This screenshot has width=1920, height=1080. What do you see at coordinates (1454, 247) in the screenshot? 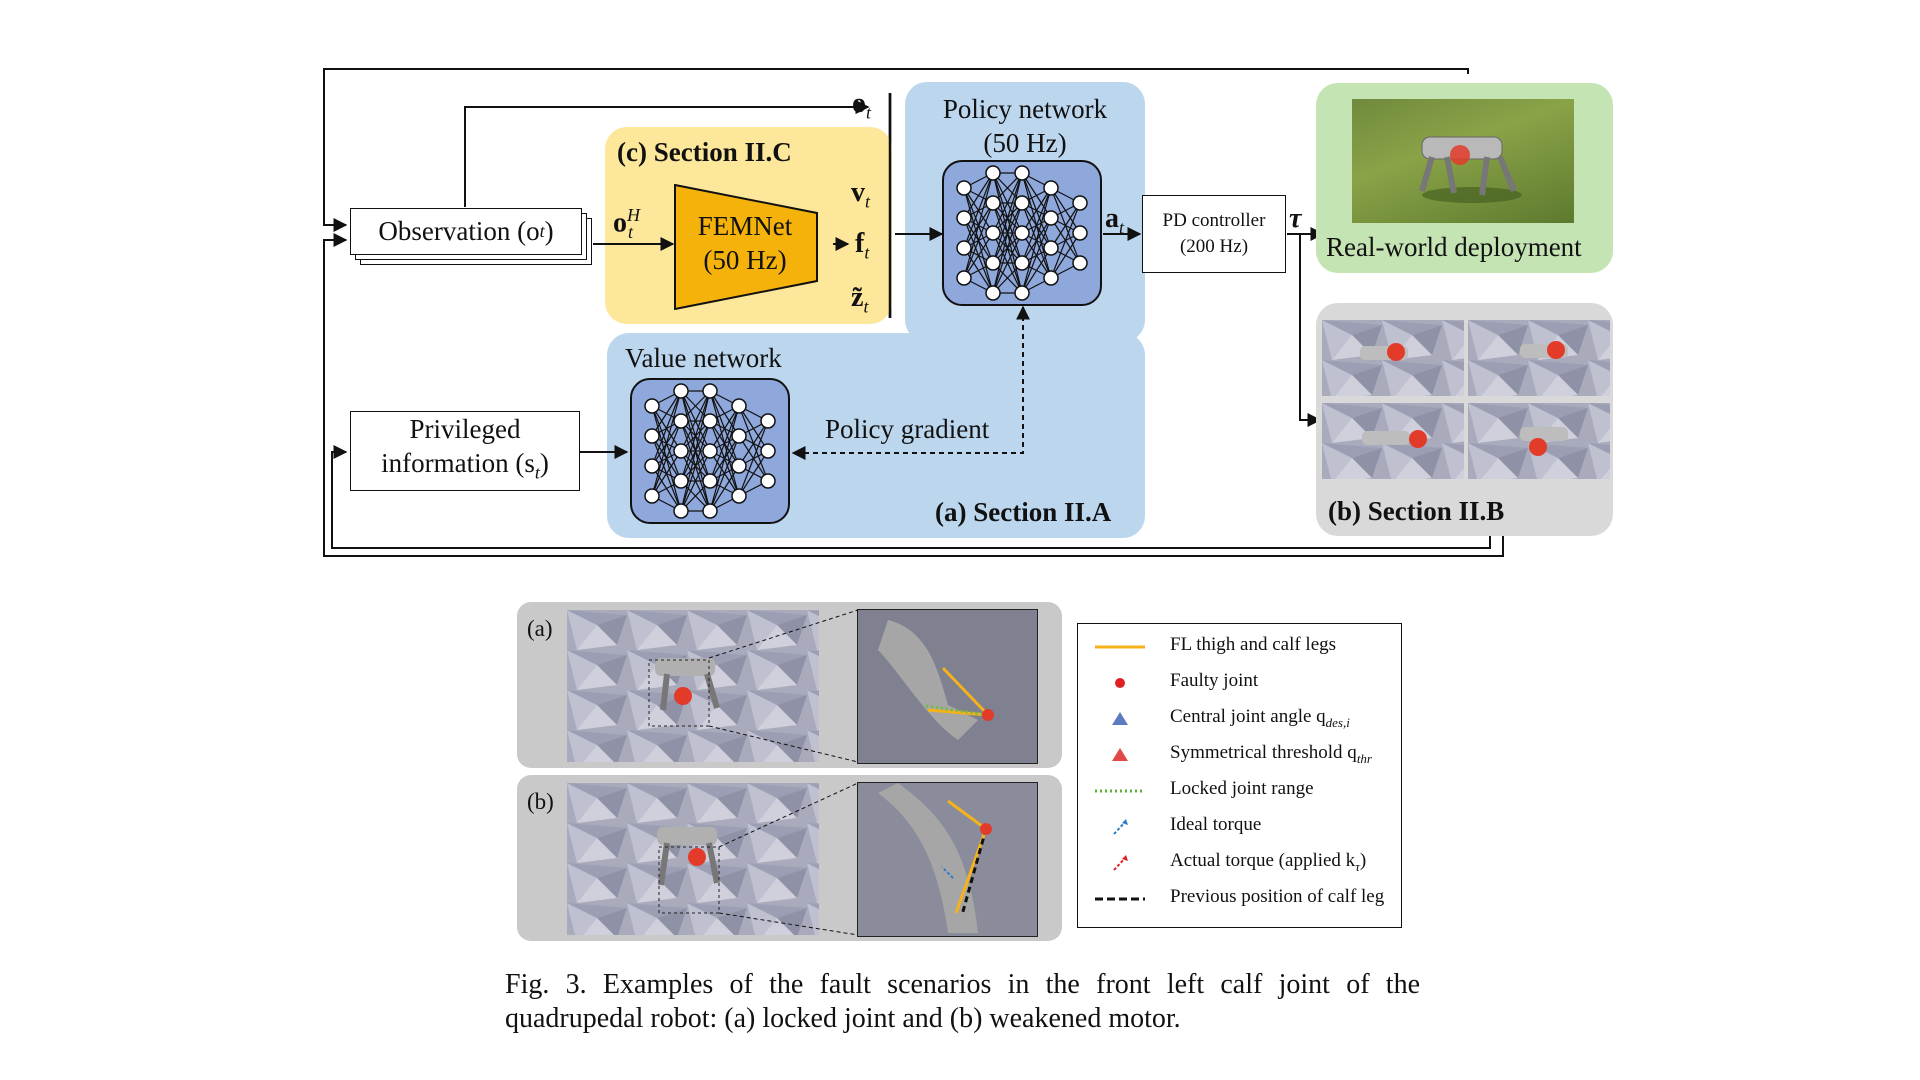
I see `real-world-label: Real-world deployment` at bounding box center [1454, 247].